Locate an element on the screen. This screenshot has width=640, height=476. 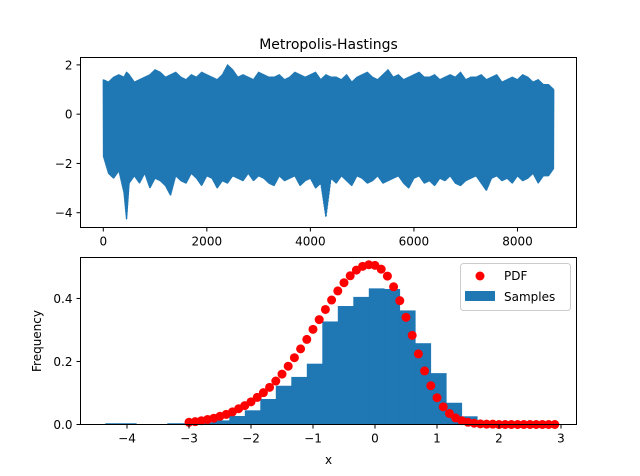
y-tick-label: 0 is located at coordinates (69, 115).